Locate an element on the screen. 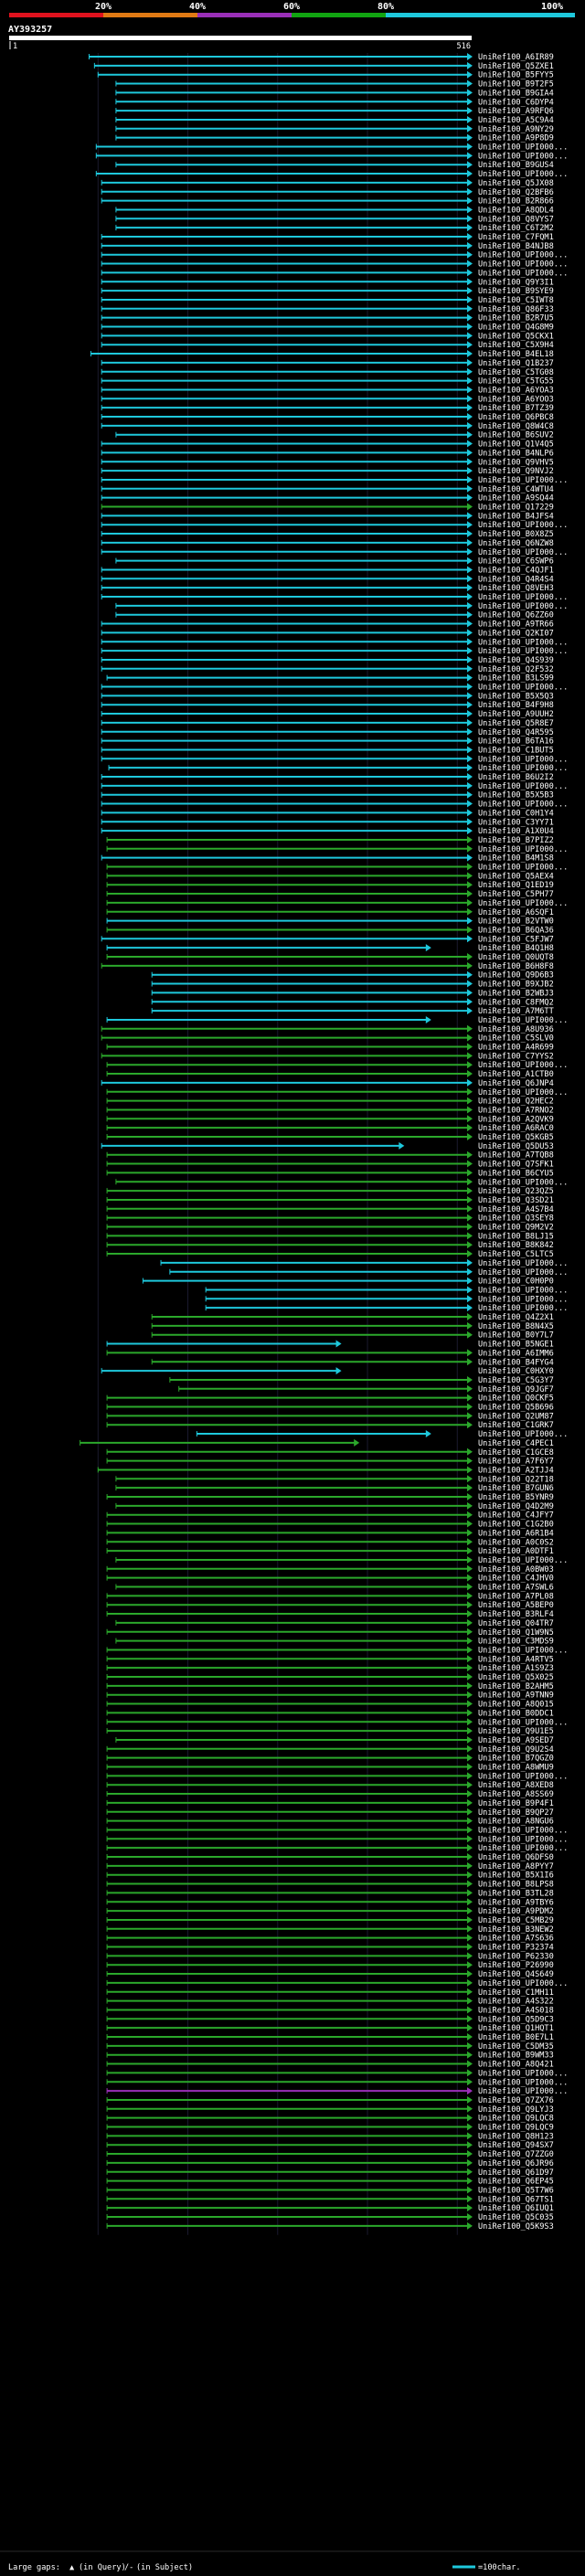  hit-label: UniRef100_B9P4F1 is located at coordinates (516, 1803).